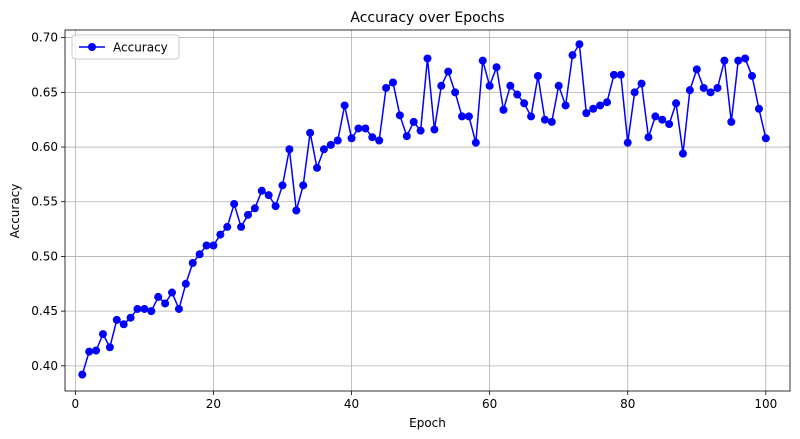 This screenshot has height=439, width=800. Describe the element at coordinates (765, 404) in the screenshot. I see `x-tick-label: 100` at that location.